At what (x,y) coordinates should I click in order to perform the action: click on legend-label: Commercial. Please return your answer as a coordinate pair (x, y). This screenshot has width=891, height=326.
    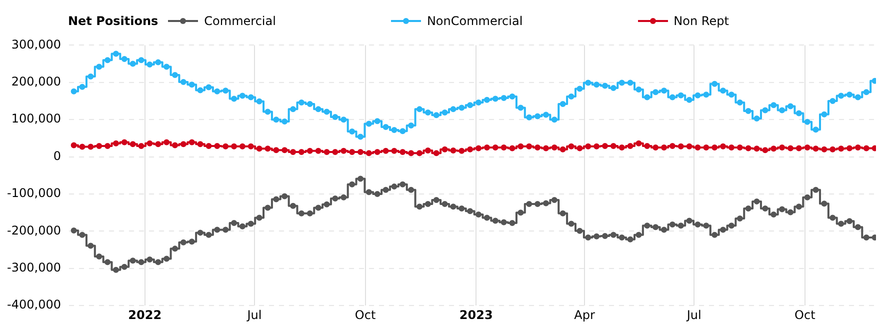
    Looking at the image, I should click on (240, 21).